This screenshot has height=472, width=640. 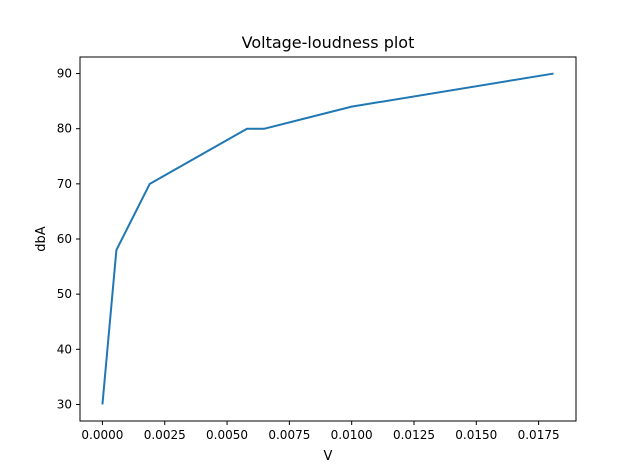 What do you see at coordinates (64, 239) in the screenshot?
I see `y-tick-label: 60` at bounding box center [64, 239].